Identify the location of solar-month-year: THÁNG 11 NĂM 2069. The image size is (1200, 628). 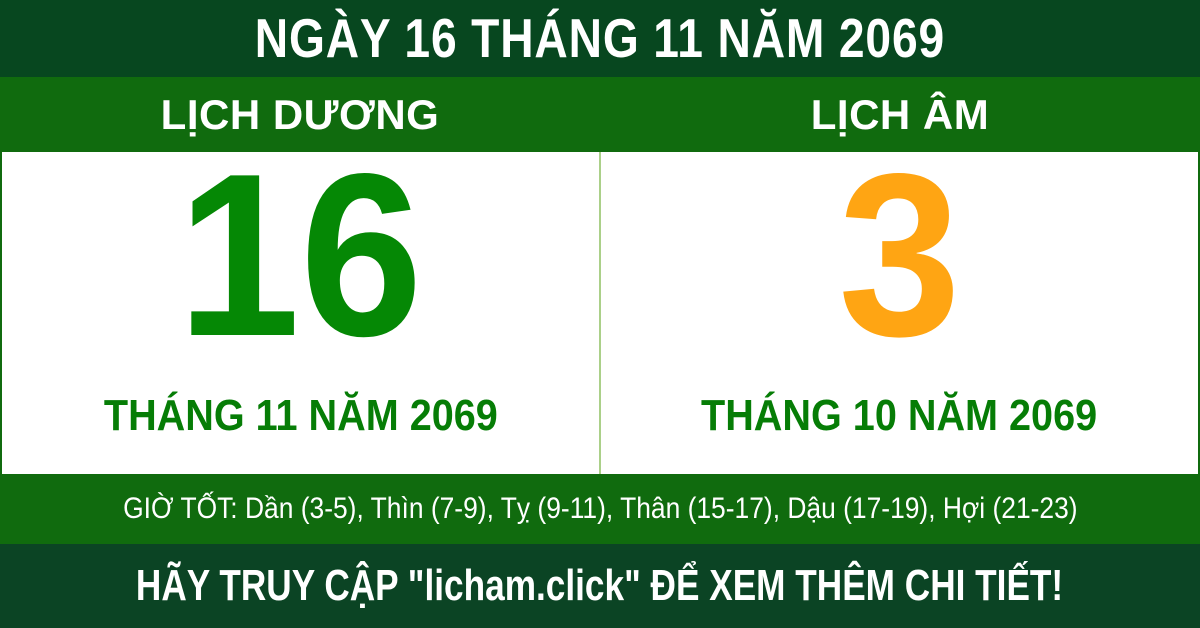
(301, 416).